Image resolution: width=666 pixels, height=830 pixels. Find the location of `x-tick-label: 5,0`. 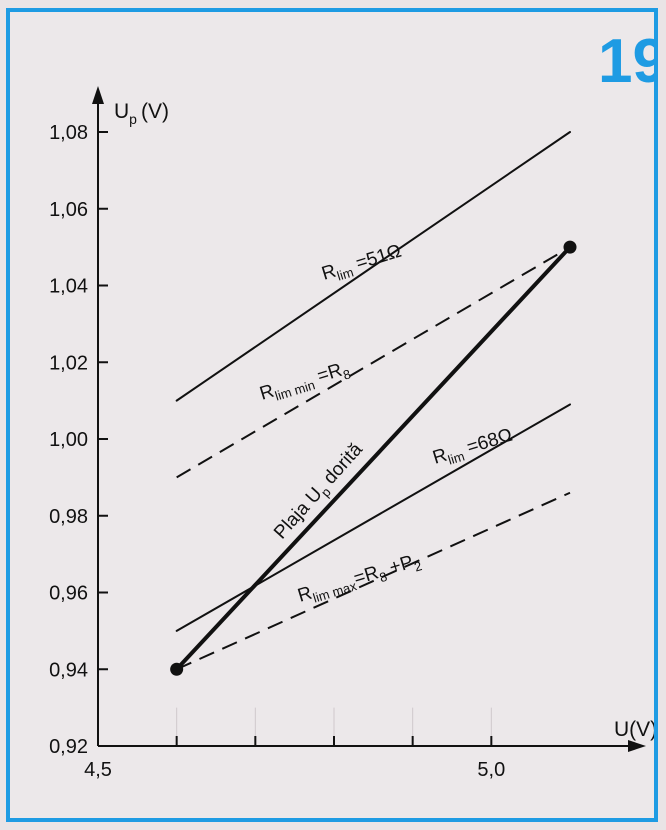

x-tick-label: 5,0 is located at coordinates (491, 770).